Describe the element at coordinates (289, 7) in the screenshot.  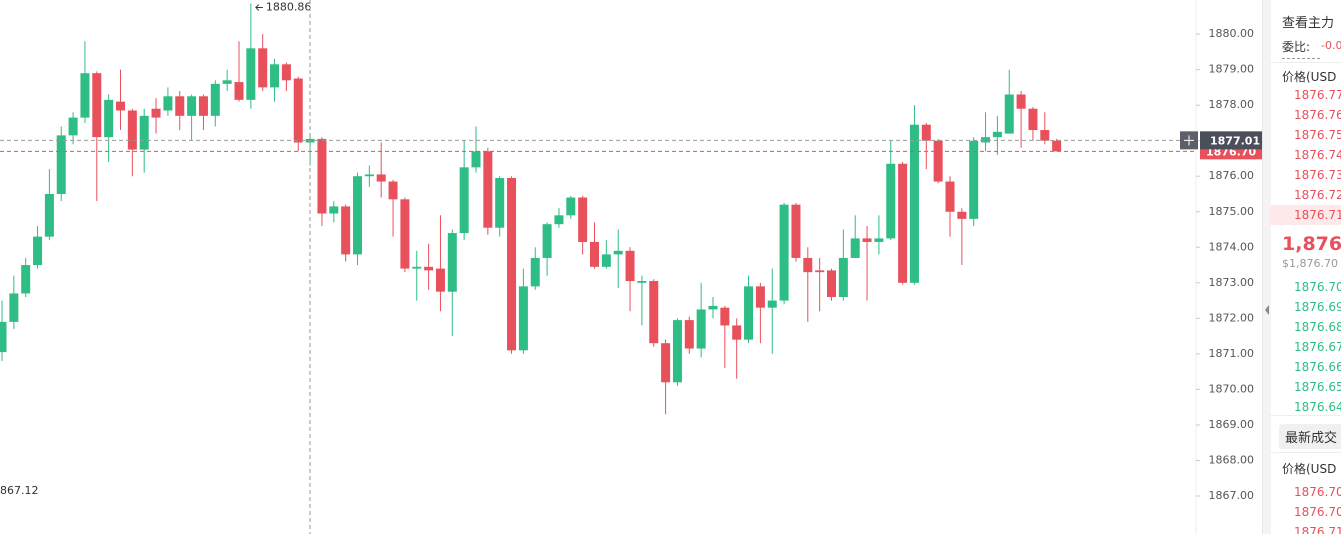
I see `high-marker: 1880.86` at that location.